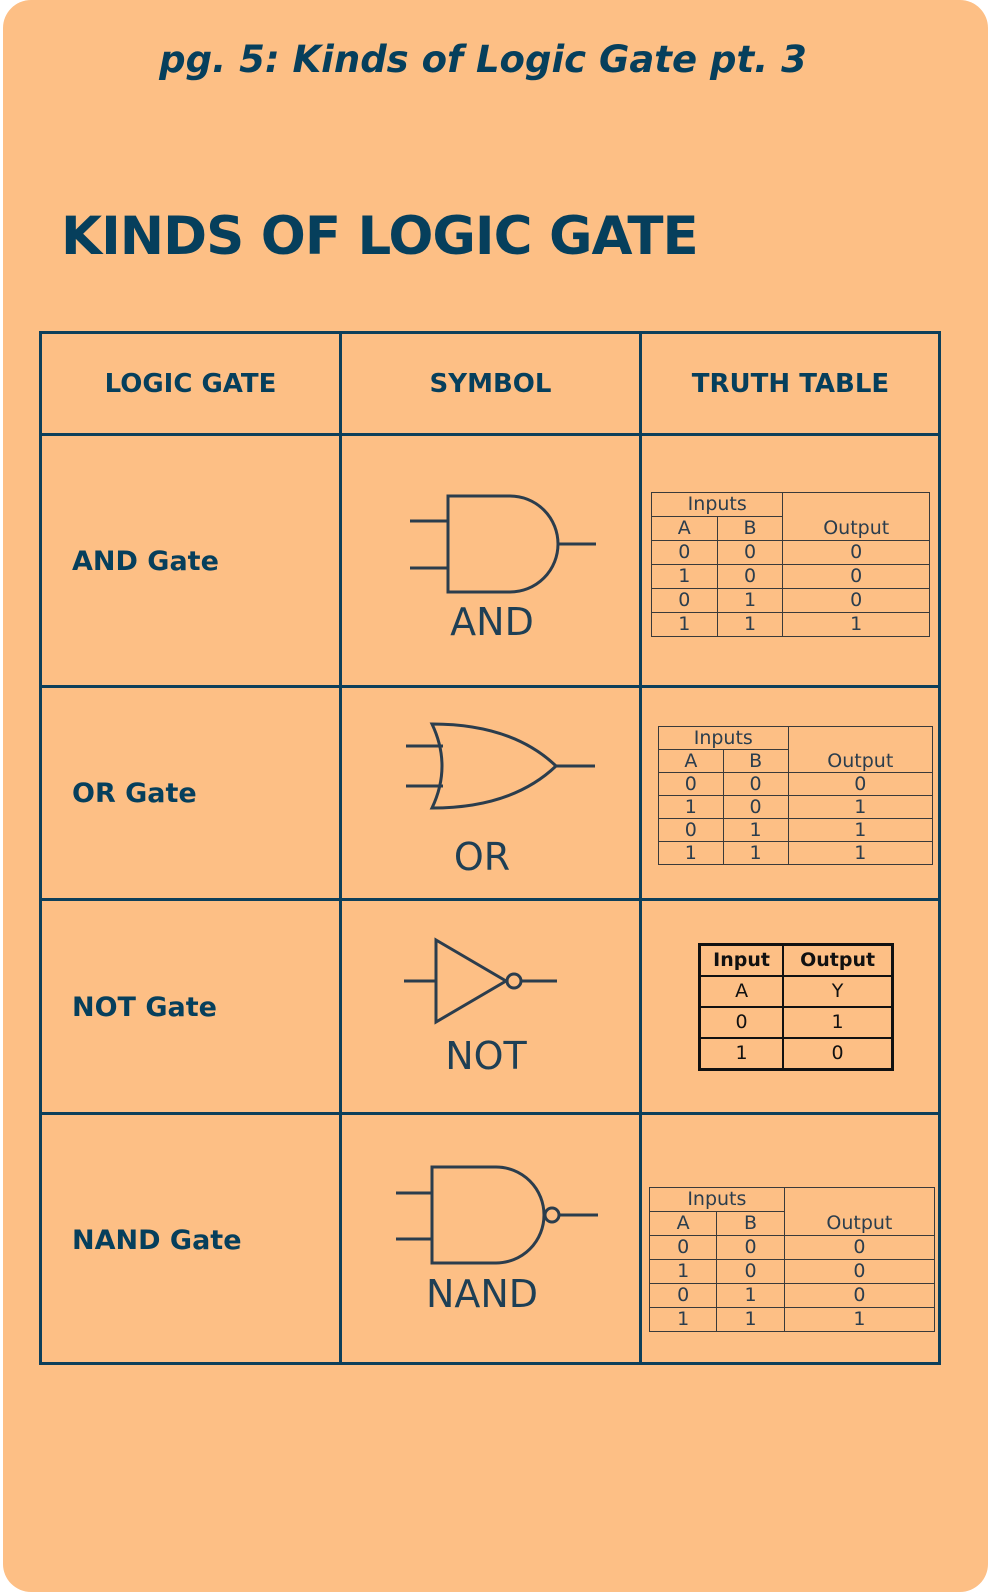  I want to click on gate-name-nand: NAND Gate, so click(157, 1240).